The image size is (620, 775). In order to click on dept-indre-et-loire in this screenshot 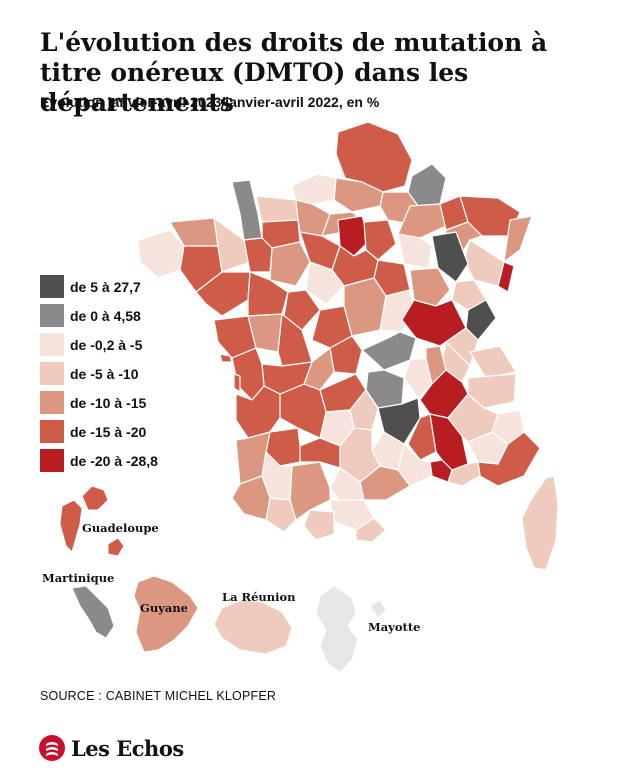, I will do `click(302, 310)`.